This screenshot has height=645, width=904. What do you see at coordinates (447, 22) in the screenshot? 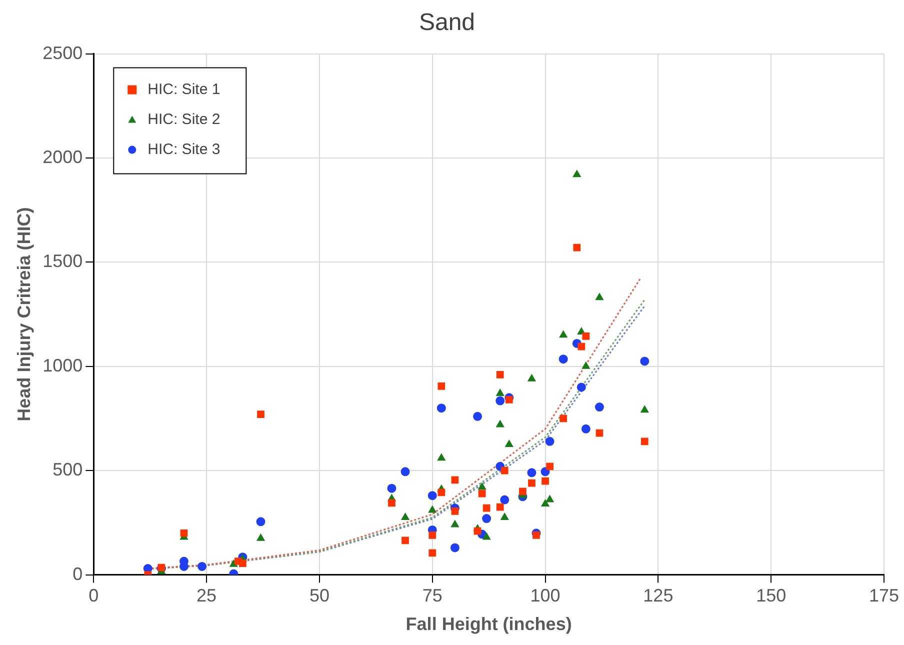
I see `chart-title: Sand` at bounding box center [447, 22].